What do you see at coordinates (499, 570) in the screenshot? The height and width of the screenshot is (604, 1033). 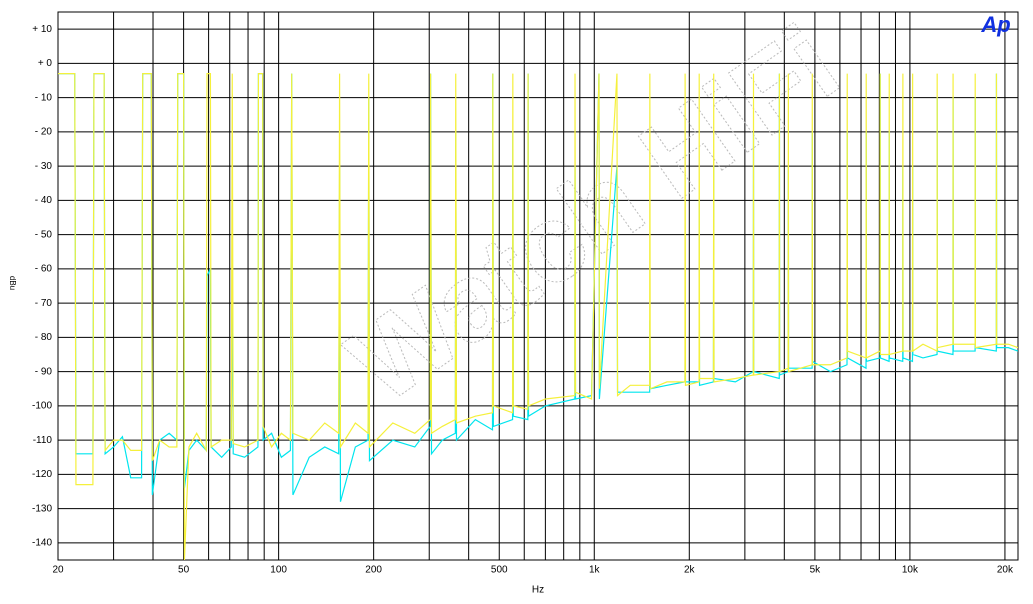 I see `x-tick-label: 500` at bounding box center [499, 570].